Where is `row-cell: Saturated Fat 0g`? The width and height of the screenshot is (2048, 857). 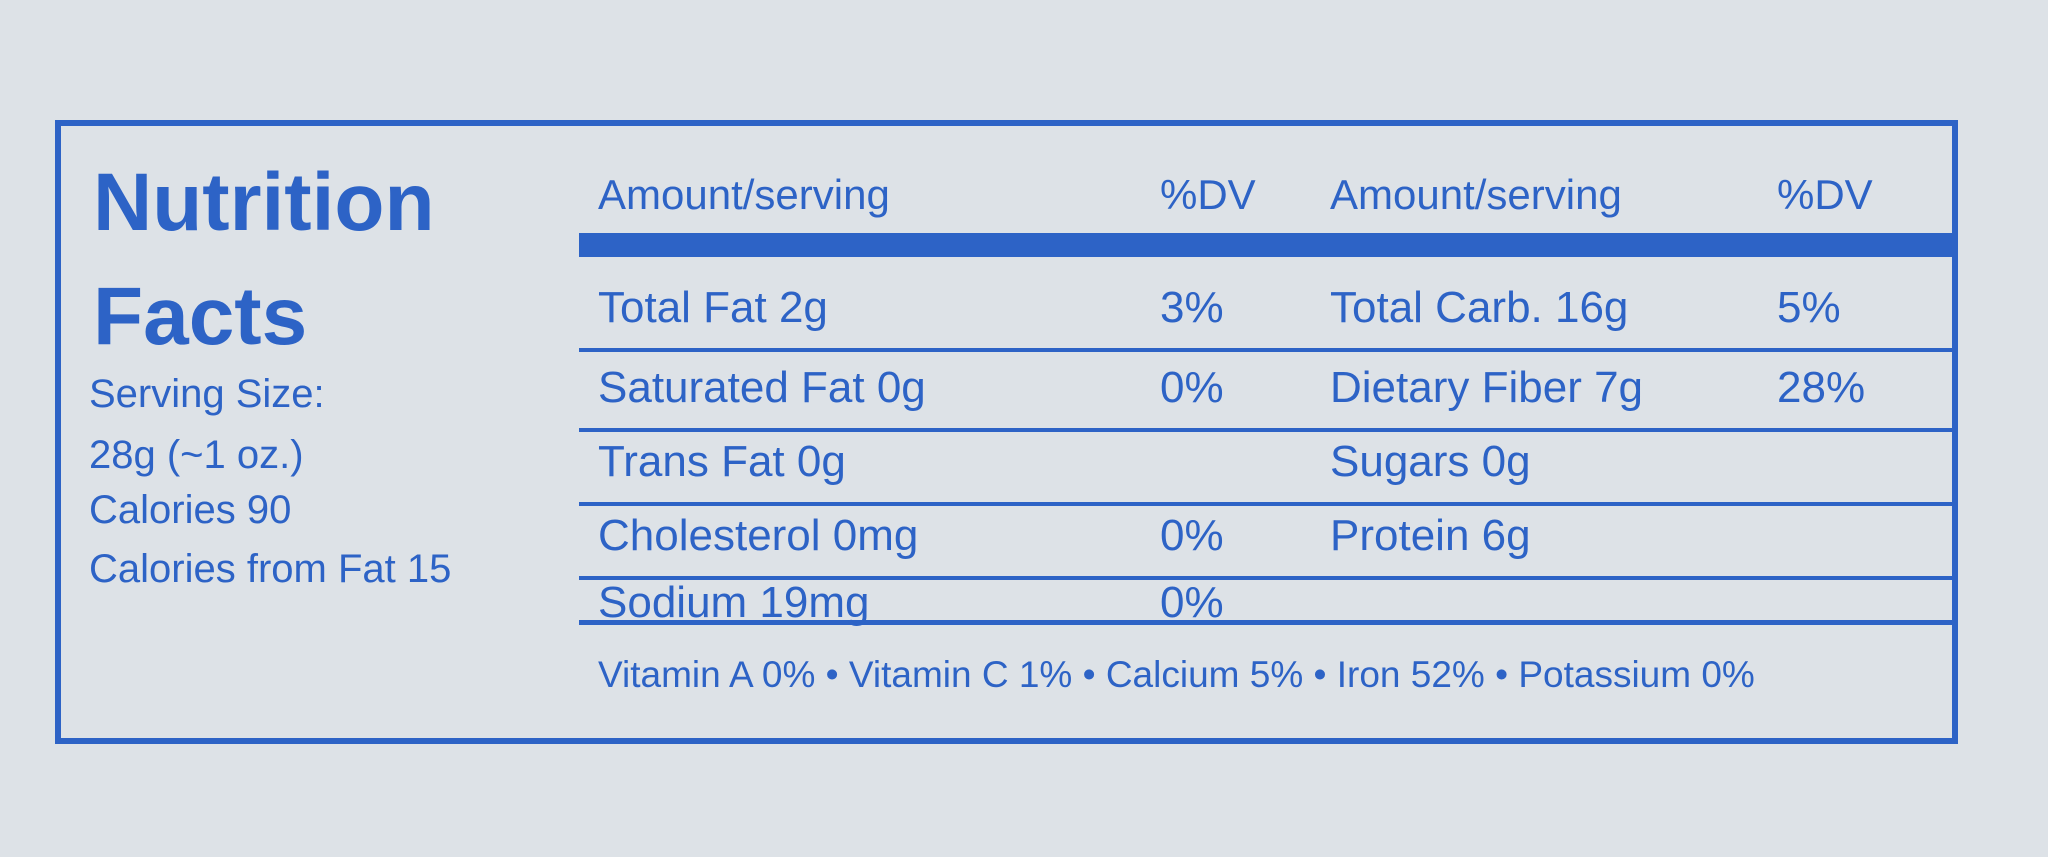
row-cell: Saturated Fat 0g is located at coordinates (762, 387).